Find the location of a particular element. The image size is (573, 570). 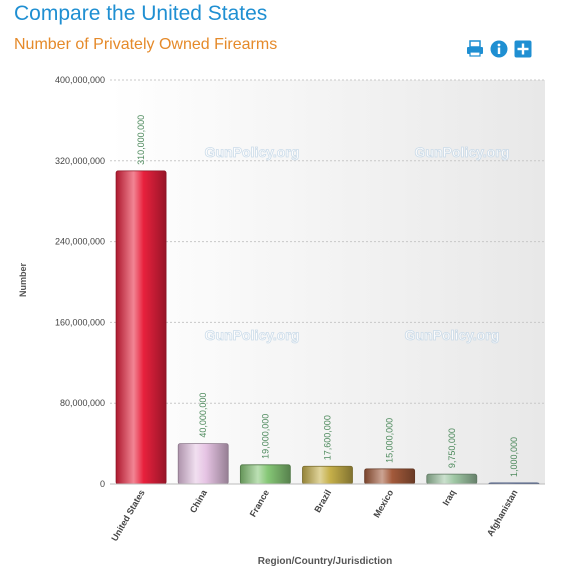

bar-china is located at coordinates (203, 464).